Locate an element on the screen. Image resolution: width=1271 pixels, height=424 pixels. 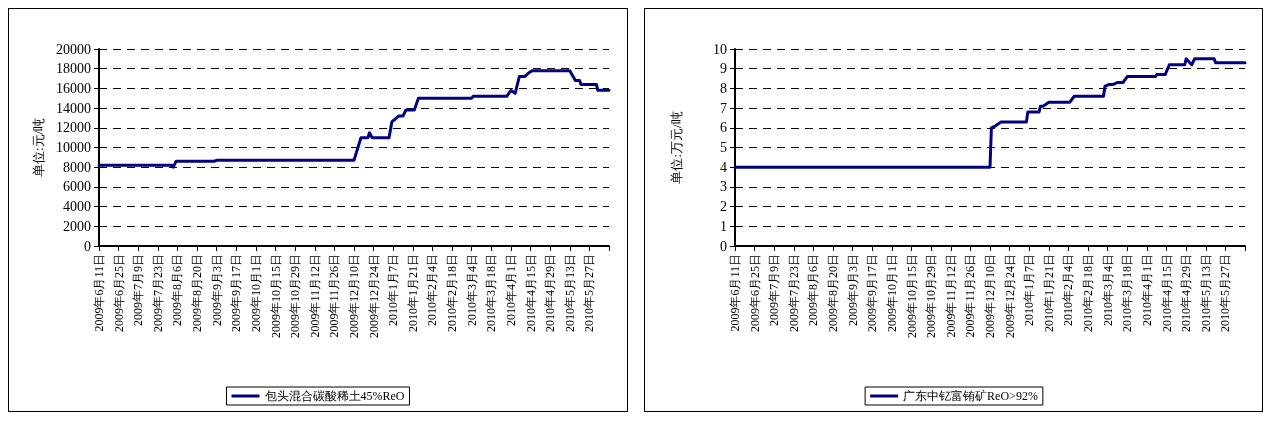
y-axis-title: 单位:万元/吨 is located at coordinates (676, 147).